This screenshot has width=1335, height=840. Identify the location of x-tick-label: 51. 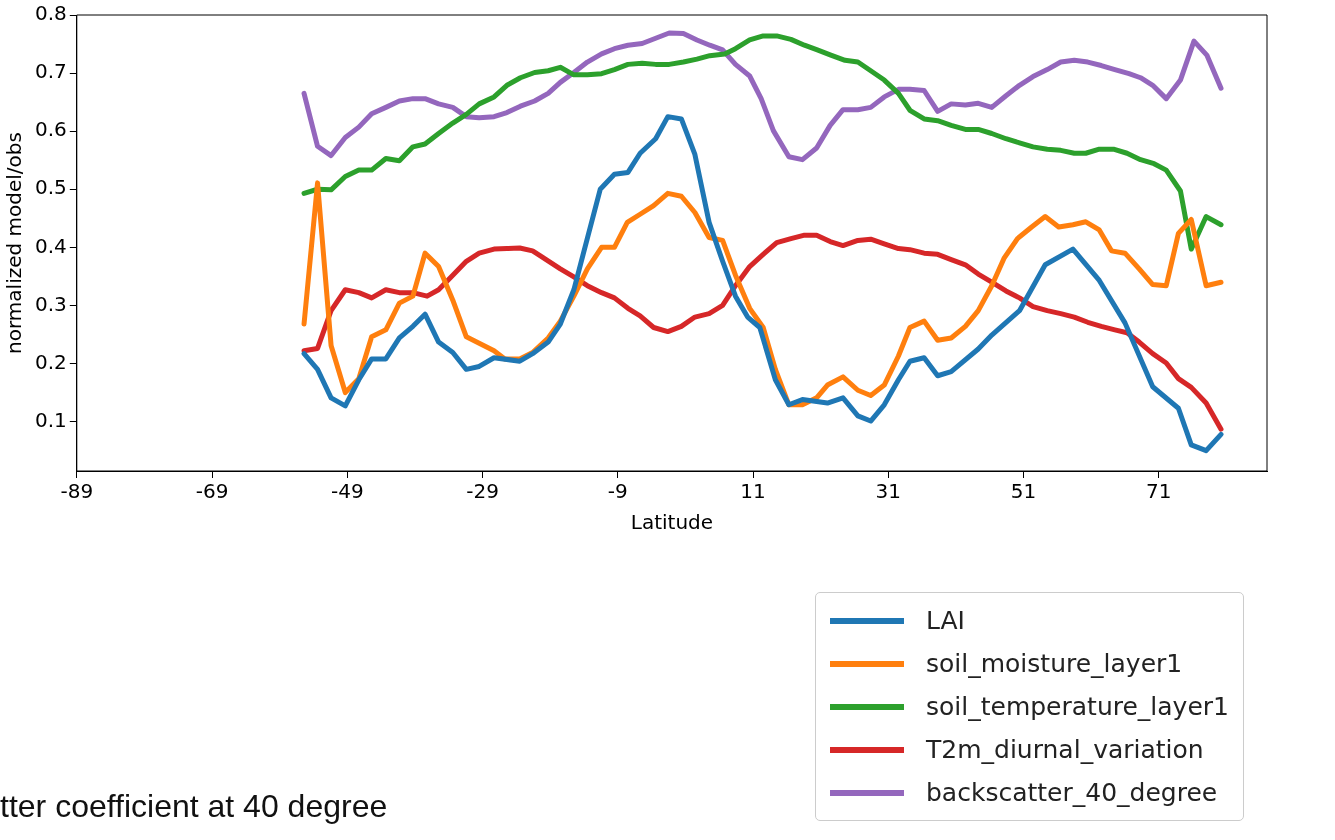
(1023, 491).